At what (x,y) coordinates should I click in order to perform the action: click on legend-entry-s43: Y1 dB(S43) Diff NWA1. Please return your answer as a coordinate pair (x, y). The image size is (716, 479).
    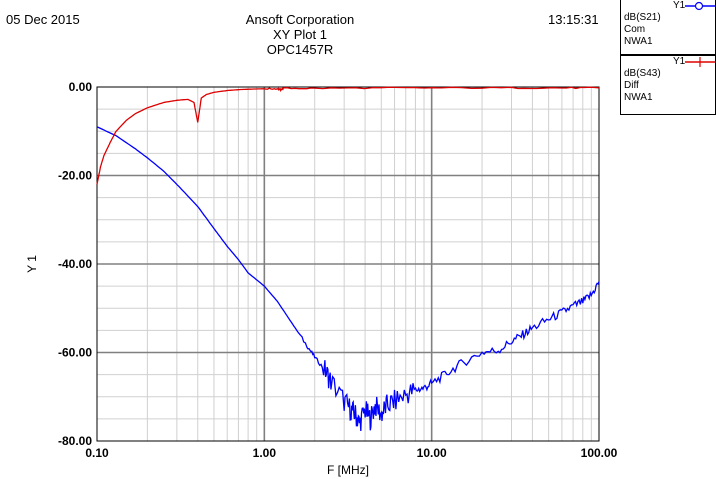
    Looking at the image, I should click on (668, 85).